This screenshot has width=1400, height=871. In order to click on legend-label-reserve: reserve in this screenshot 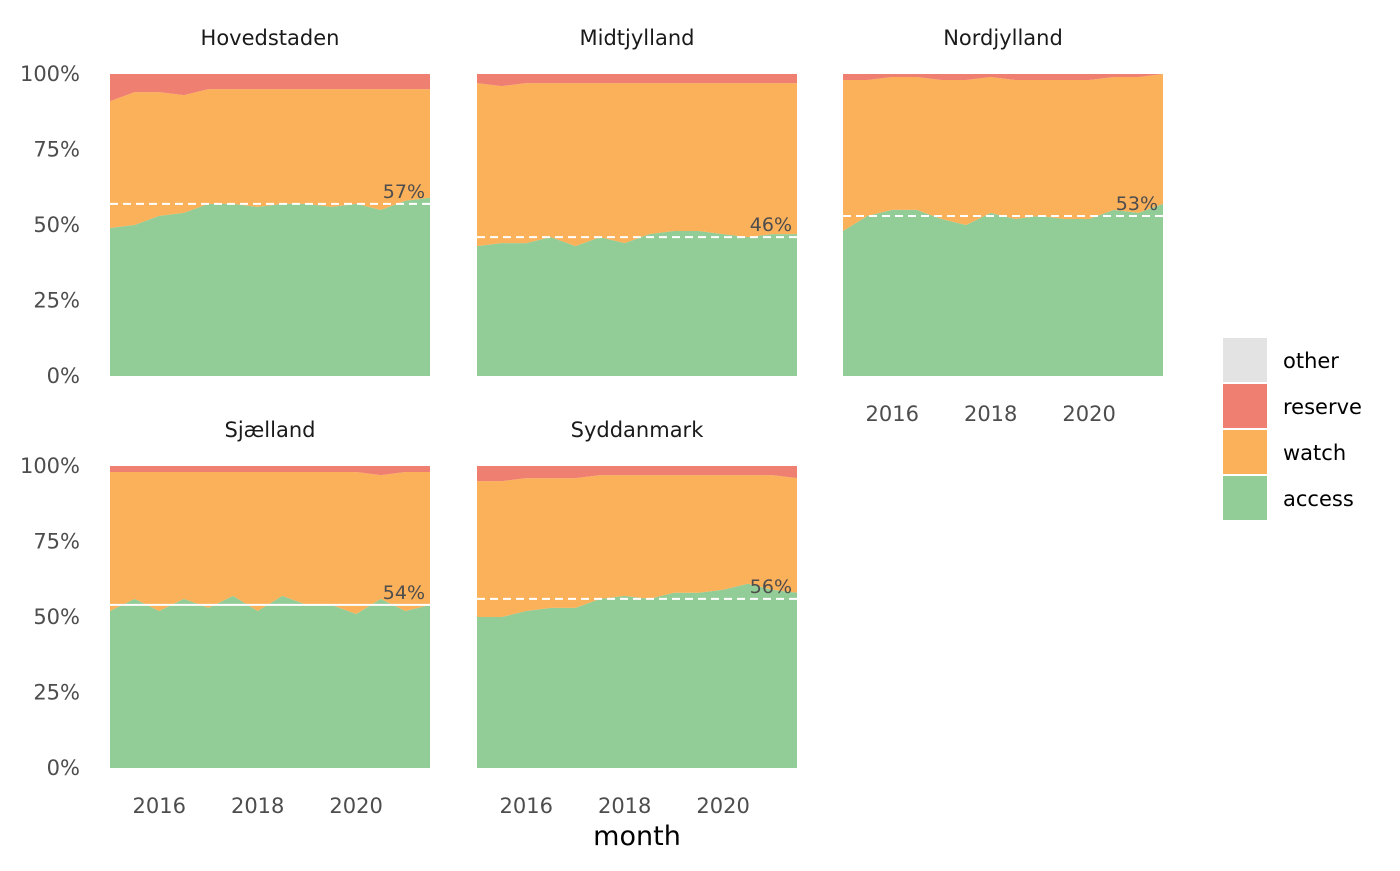, I will do `click(1322, 407)`.